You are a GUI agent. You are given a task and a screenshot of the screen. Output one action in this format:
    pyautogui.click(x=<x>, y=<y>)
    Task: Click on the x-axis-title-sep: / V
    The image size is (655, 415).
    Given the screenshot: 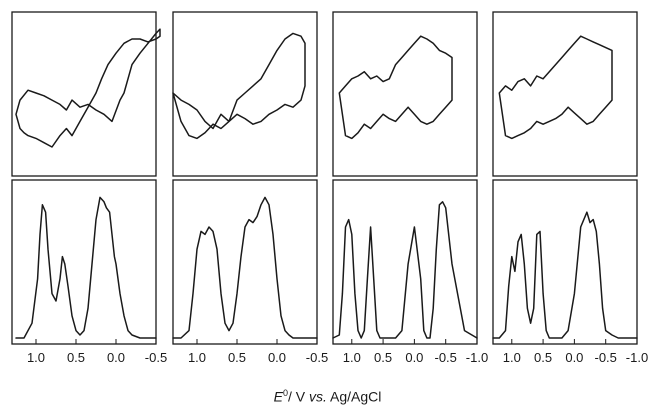 What is the action you would take?
    pyautogui.click(x=298, y=396)
    